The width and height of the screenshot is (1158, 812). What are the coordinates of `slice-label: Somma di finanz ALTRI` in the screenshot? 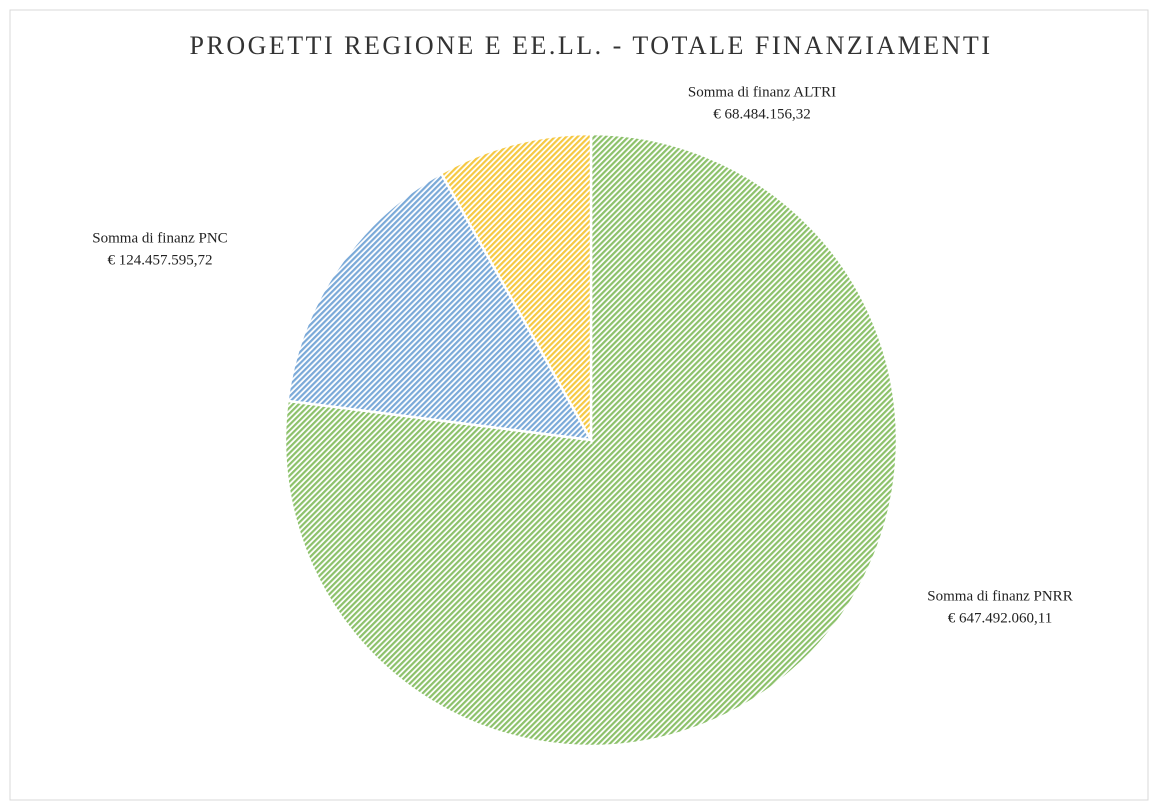 It's located at (762, 92).